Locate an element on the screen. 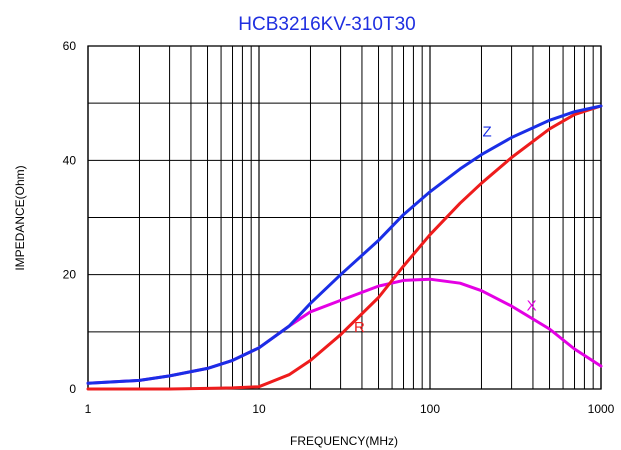 Image resolution: width=621 pixels, height=450 pixels. y-tick-label: 40 is located at coordinates (70, 160).